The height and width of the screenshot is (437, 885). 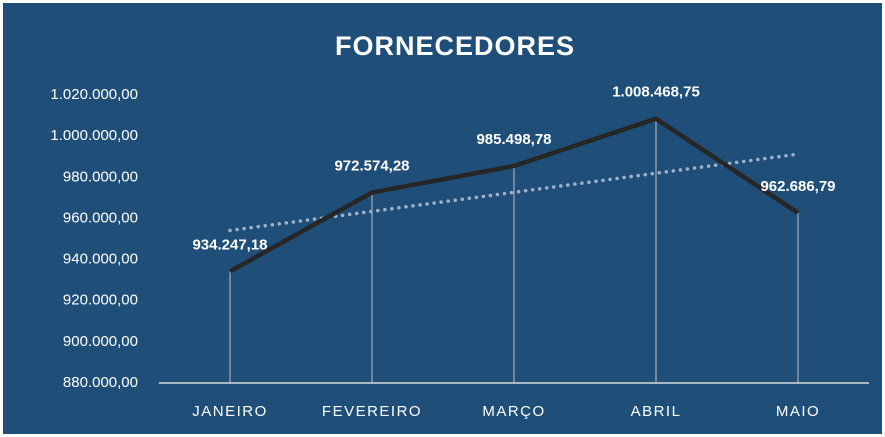 What do you see at coordinates (513, 411) in the screenshot?
I see `x-tick-label: MARÇO` at bounding box center [513, 411].